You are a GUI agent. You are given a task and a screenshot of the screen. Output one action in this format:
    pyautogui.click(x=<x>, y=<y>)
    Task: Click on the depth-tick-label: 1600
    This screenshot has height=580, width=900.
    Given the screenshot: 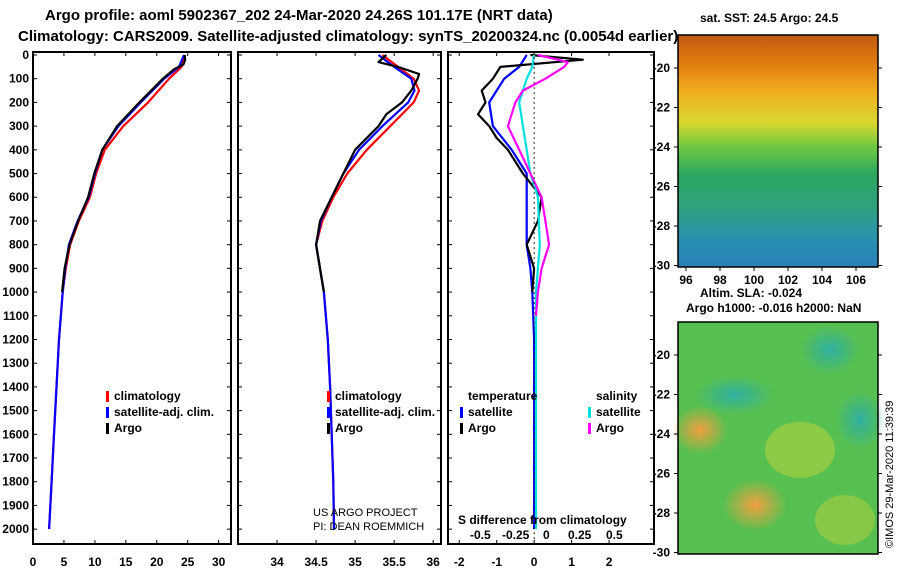 What is the action you would take?
    pyautogui.click(x=15, y=434)
    